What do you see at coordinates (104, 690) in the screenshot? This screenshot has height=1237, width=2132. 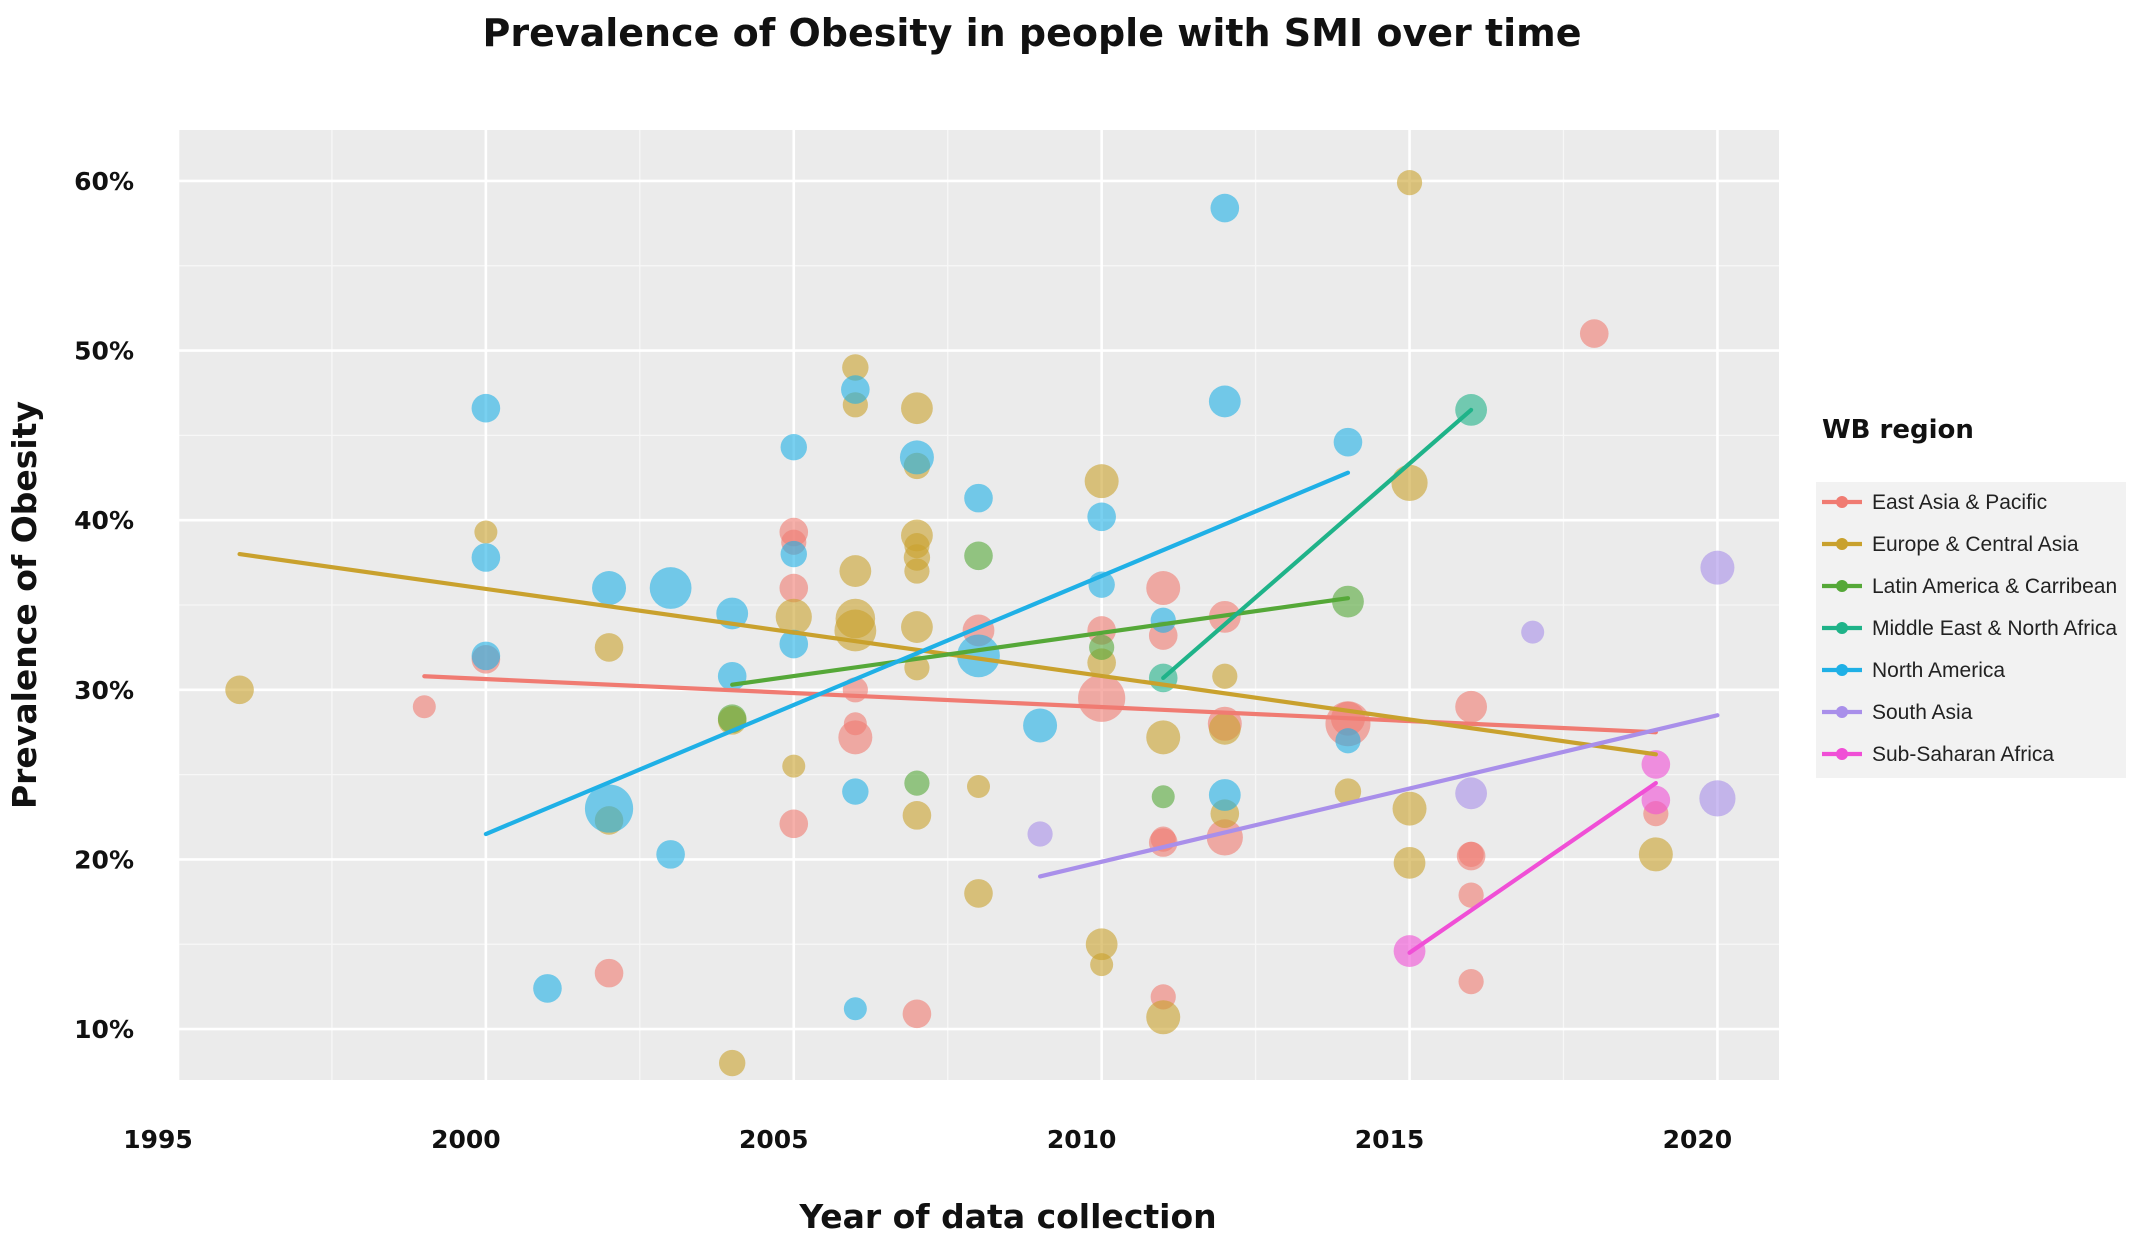 I see `y-tick-label: 30%` at bounding box center [104, 690].